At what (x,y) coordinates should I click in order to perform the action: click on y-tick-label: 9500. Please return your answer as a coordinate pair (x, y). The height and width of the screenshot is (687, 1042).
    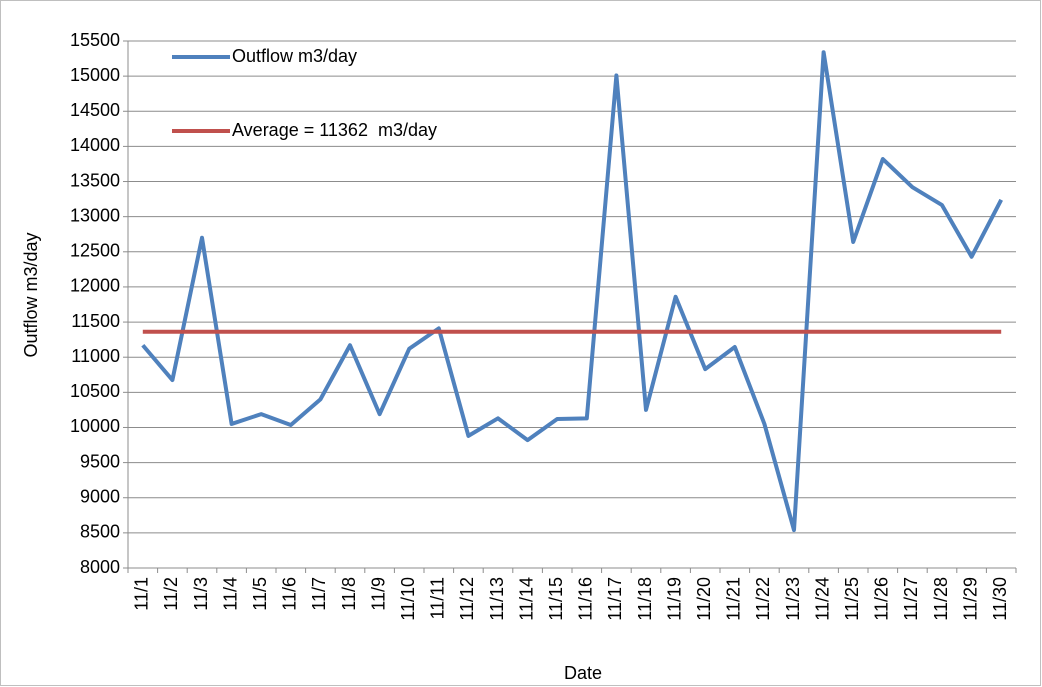
    Looking at the image, I should click on (100, 461).